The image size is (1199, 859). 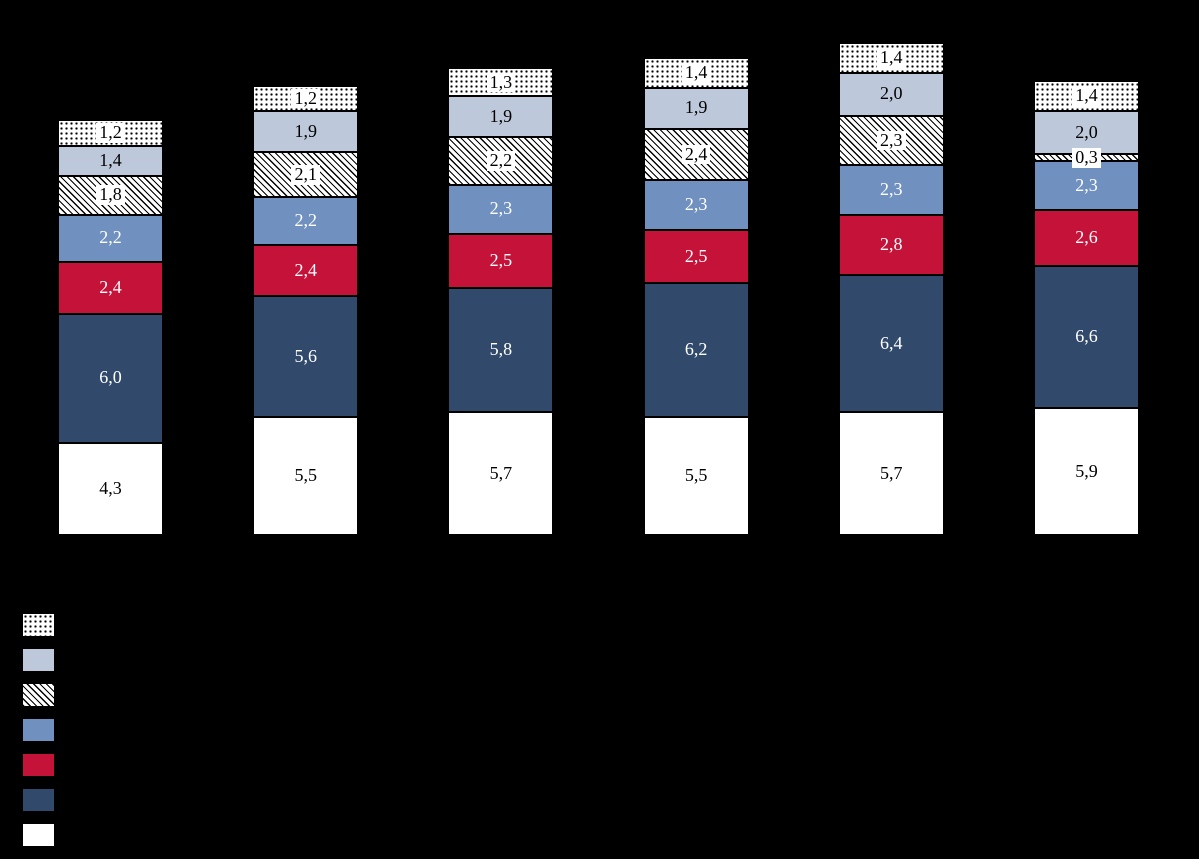 I want to click on legend-item-hatched, so click(x=38, y=695).